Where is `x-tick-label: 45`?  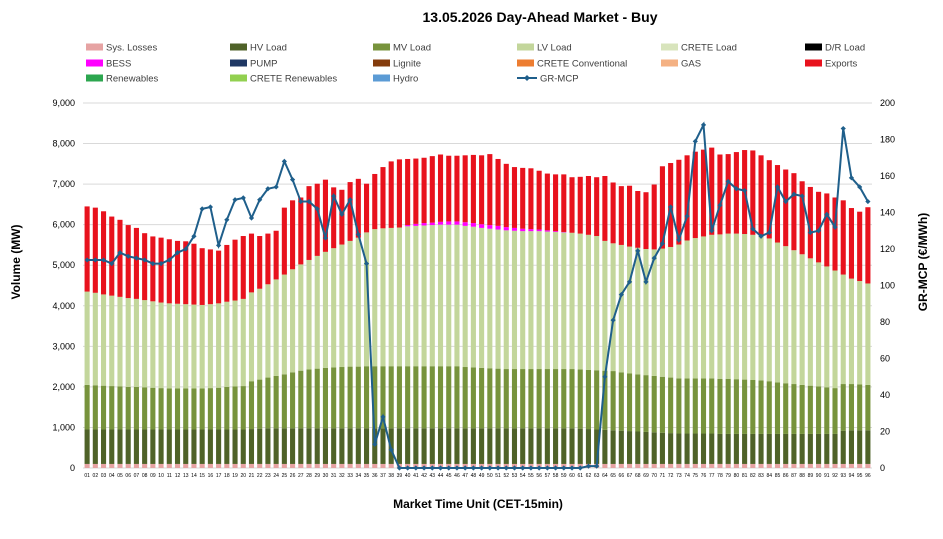
x-tick-label: 45 is located at coordinates (449, 476).